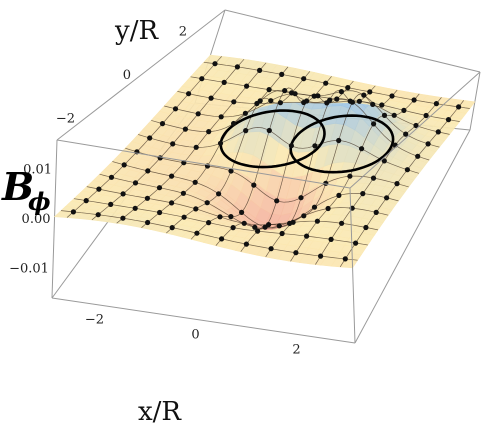 This screenshot has width=486, height=434. What do you see at coordinates (296, 350) in the screenshot?
I see `x-tick-label: 2` at bounding box center [296, 350].